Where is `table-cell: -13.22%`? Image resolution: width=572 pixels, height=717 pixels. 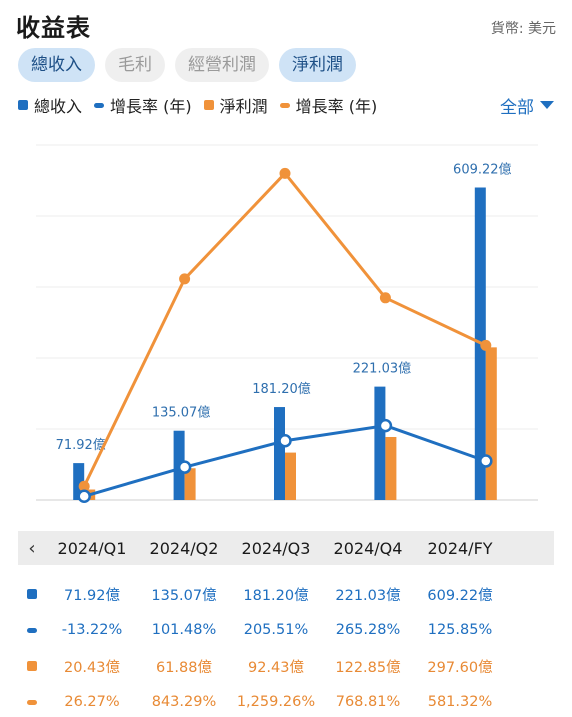
table-cell: -13.22% is located at coordinates (92, 630).